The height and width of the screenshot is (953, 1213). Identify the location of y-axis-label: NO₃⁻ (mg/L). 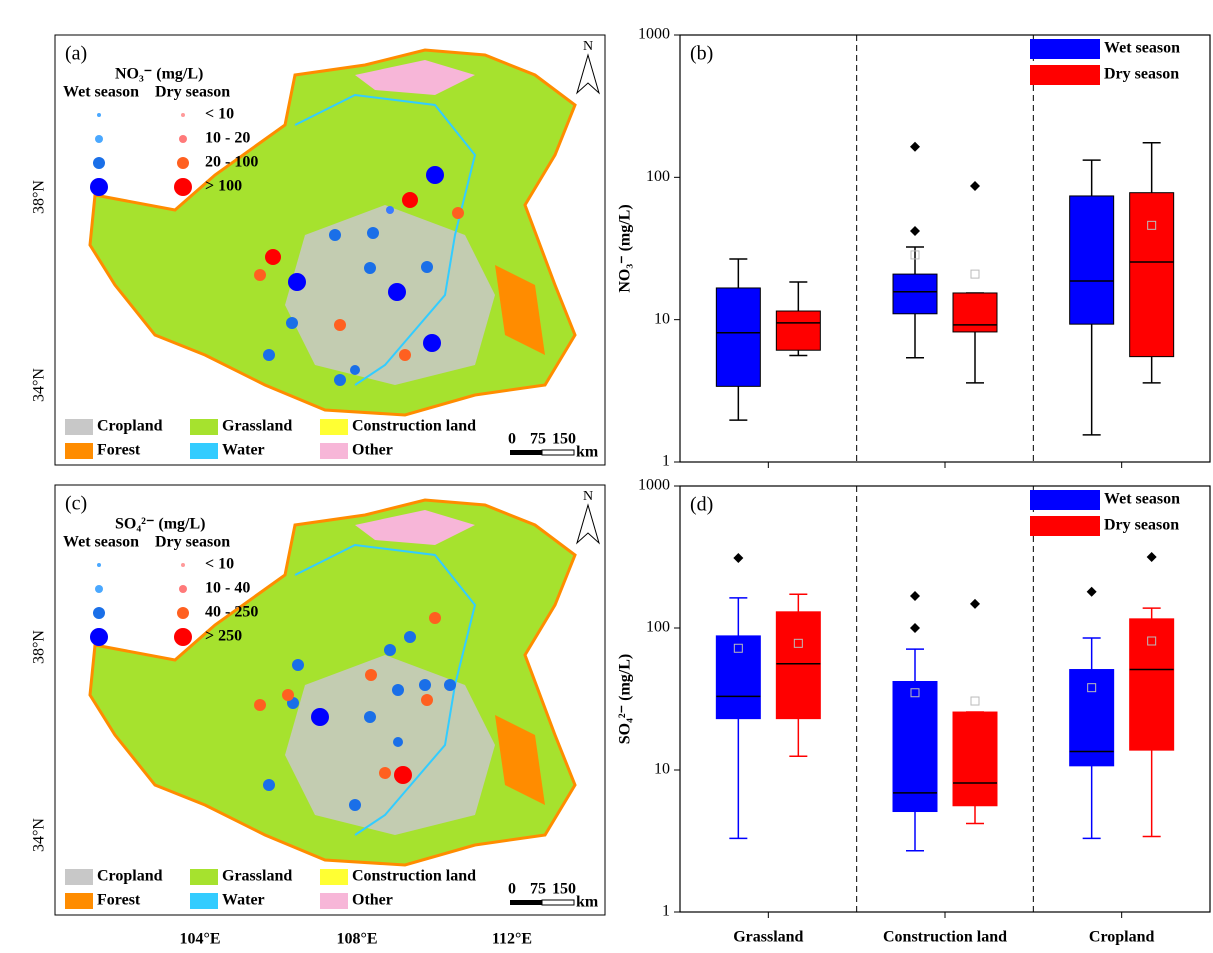
(625, 248).